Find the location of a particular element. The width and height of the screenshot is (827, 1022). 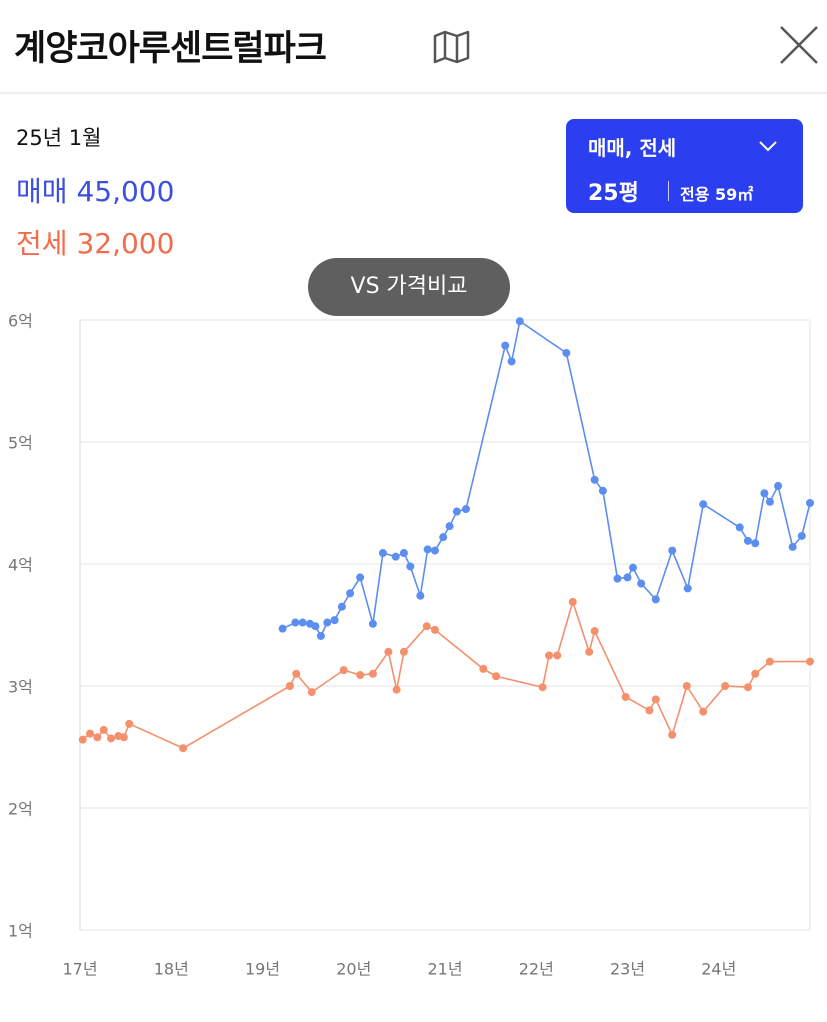

jeonse-label: 전세 is located at coordinates (42, 243).